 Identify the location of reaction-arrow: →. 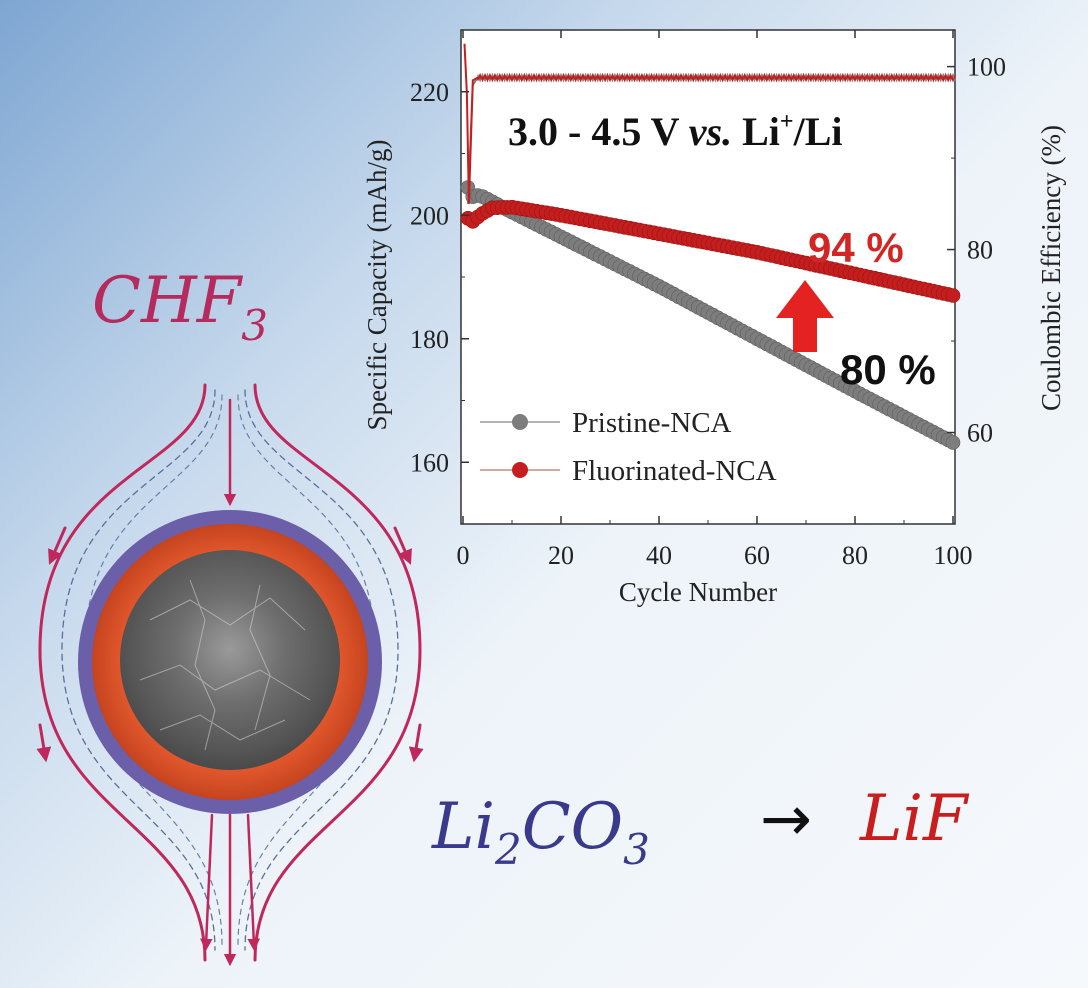
(786, 818).